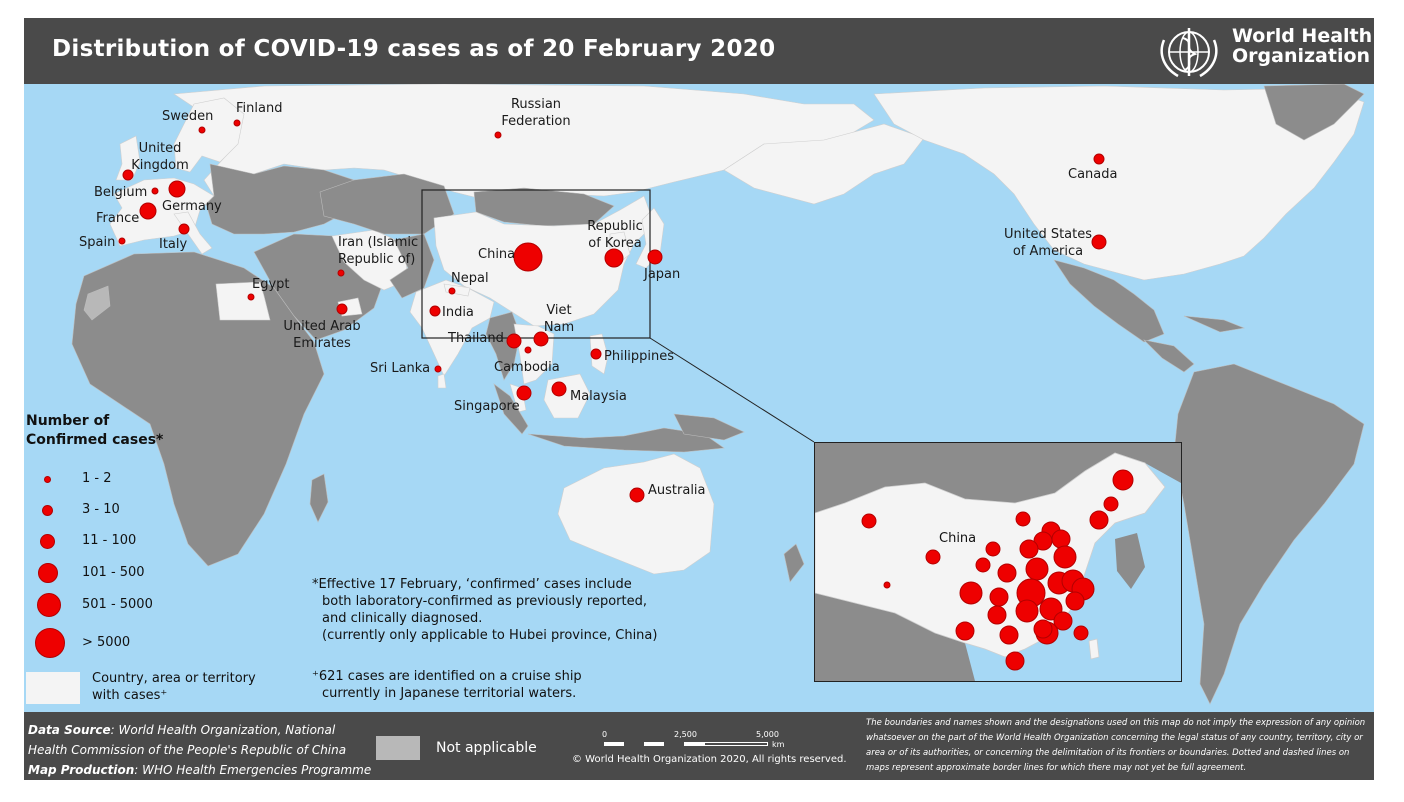  I want to click on bubble-china, so click(528, 257).